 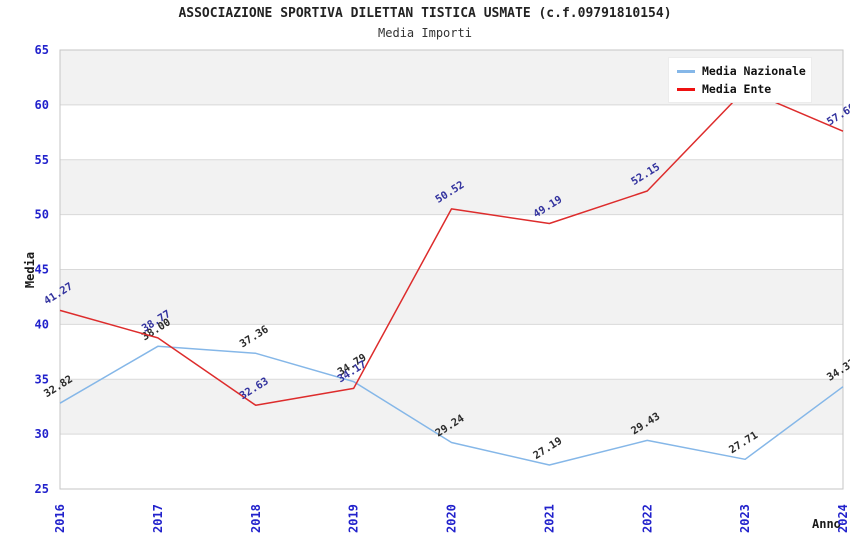 I want to click on x-tick-label: 2021, so click(x=549, y=518).